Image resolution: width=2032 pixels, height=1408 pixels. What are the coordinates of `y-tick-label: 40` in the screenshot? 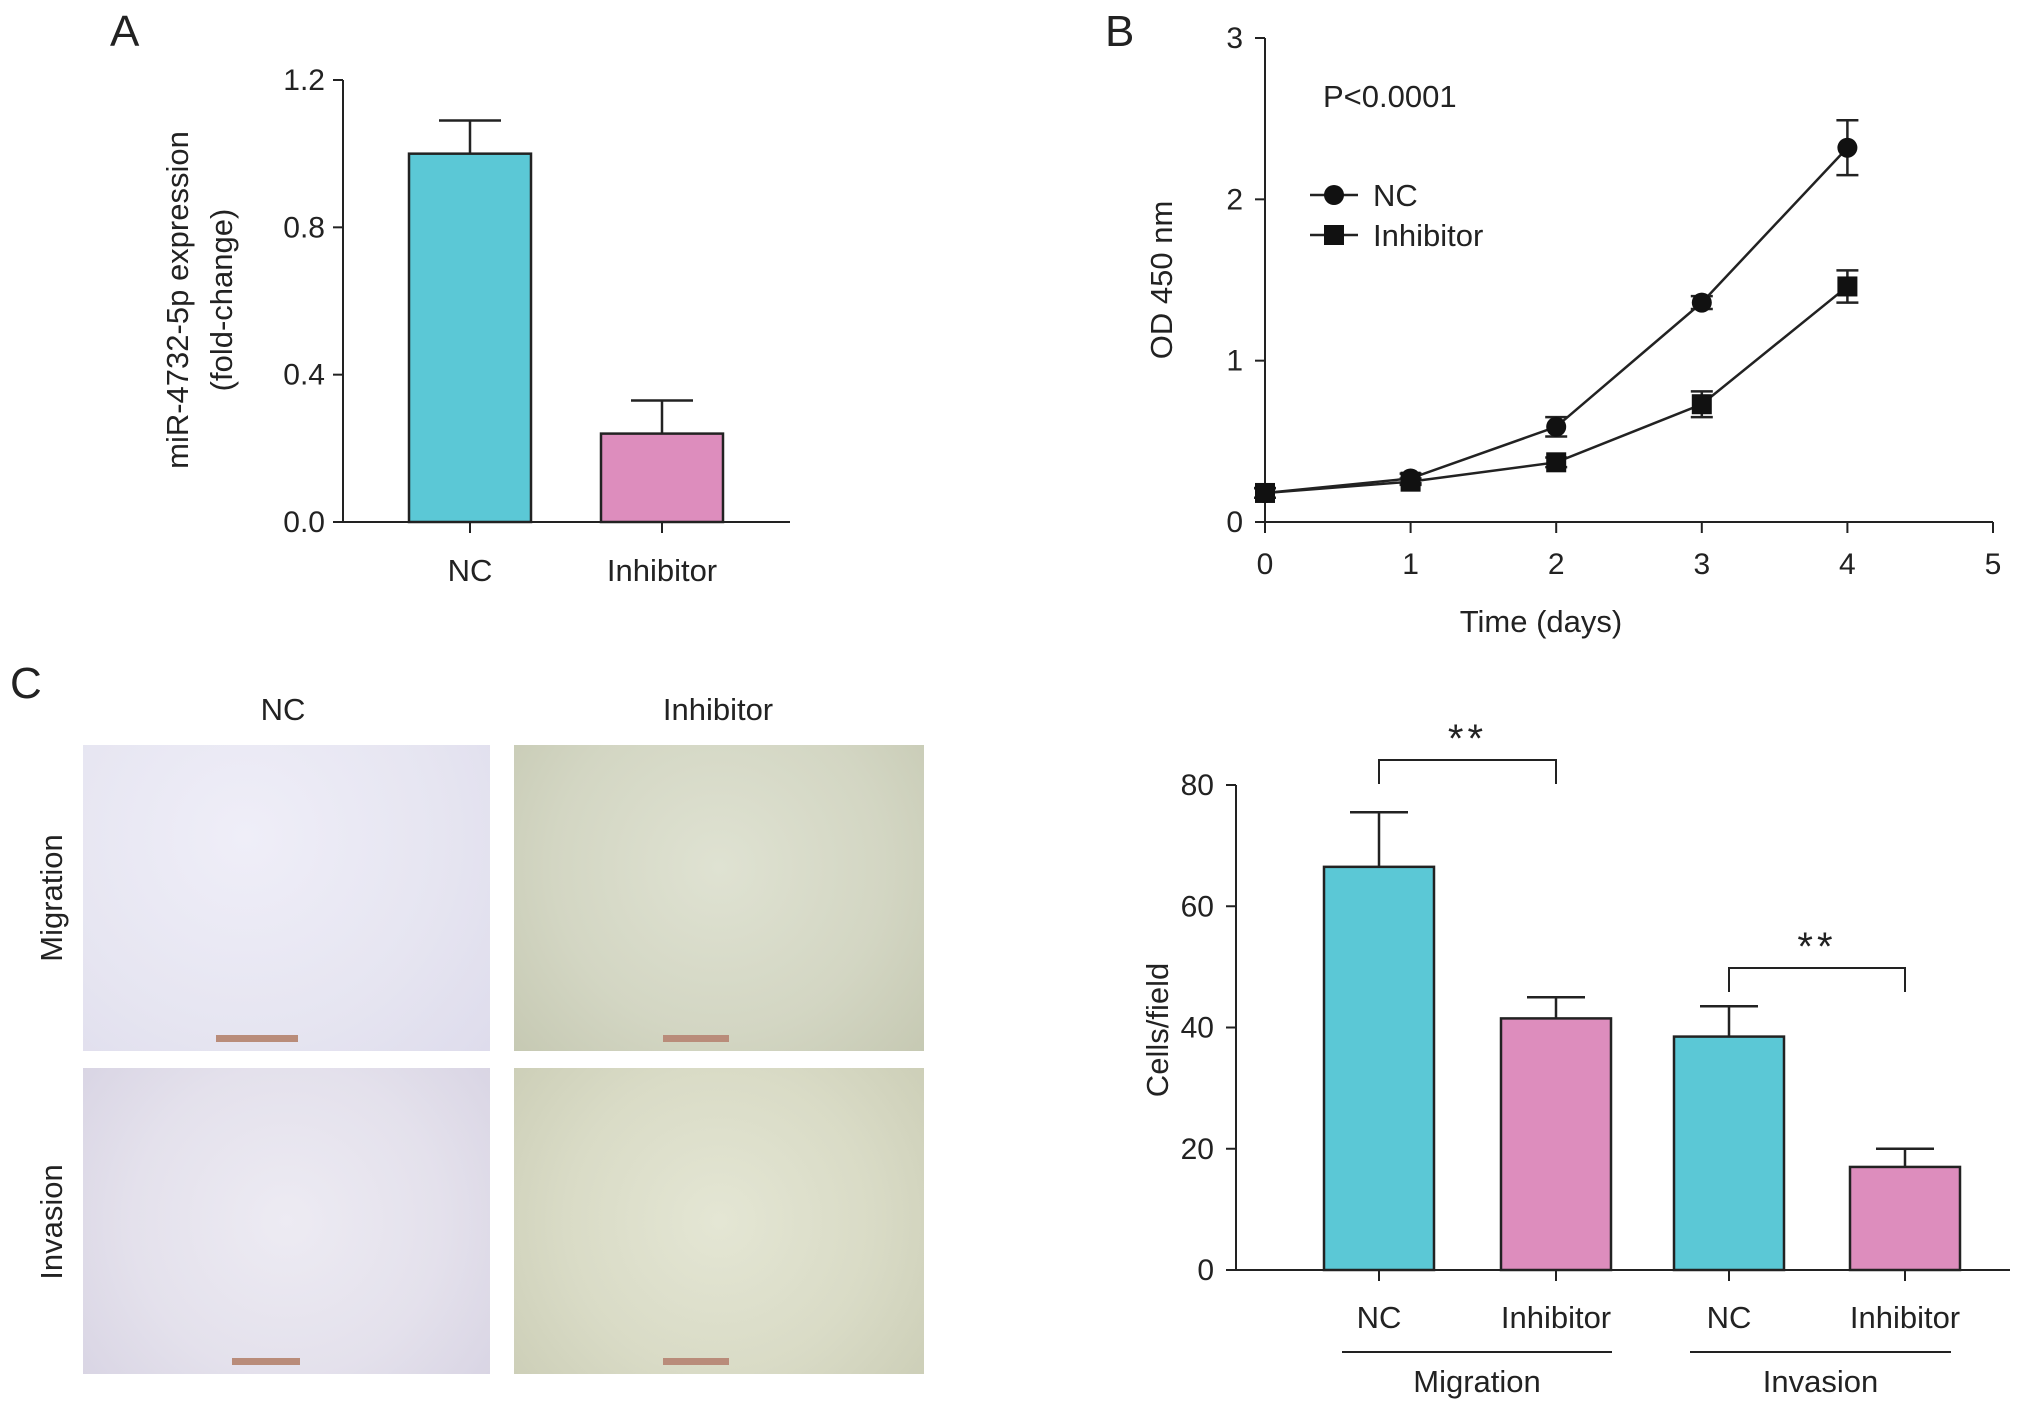 It's located at (1197, 1028).